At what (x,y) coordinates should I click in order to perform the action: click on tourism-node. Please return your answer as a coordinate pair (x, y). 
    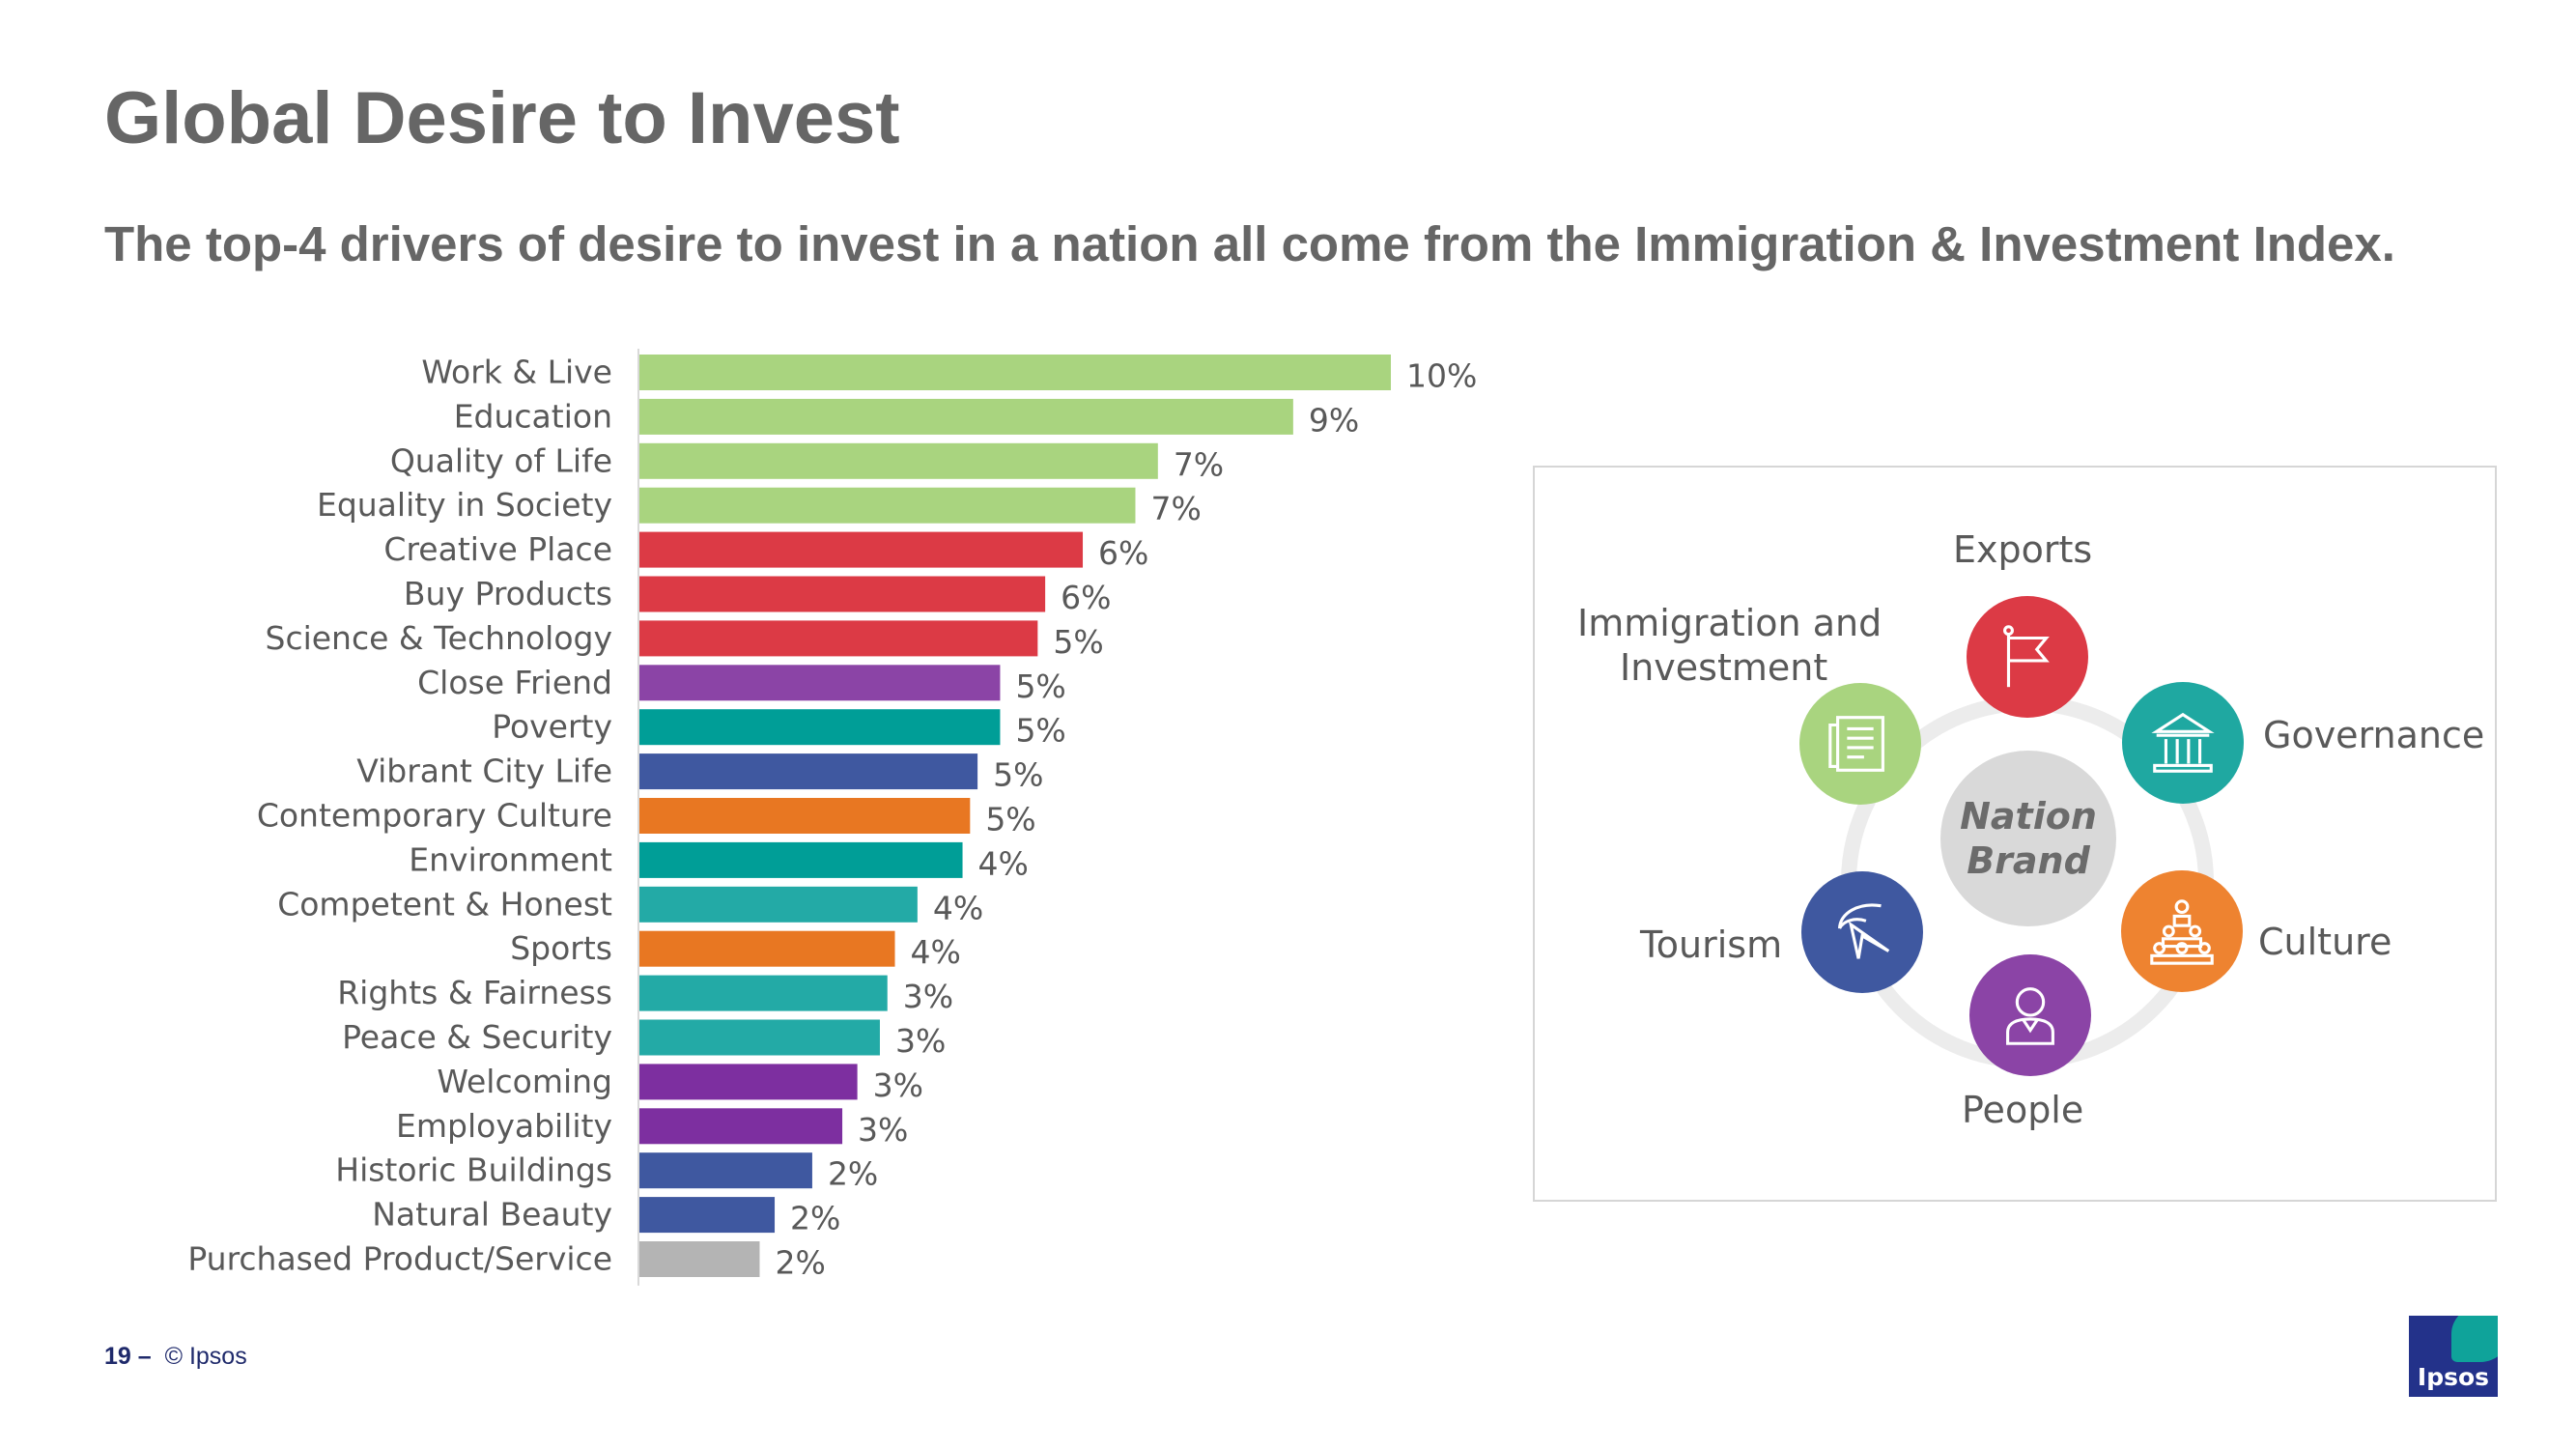
    Looking at the image, I should click on (1862, 932).